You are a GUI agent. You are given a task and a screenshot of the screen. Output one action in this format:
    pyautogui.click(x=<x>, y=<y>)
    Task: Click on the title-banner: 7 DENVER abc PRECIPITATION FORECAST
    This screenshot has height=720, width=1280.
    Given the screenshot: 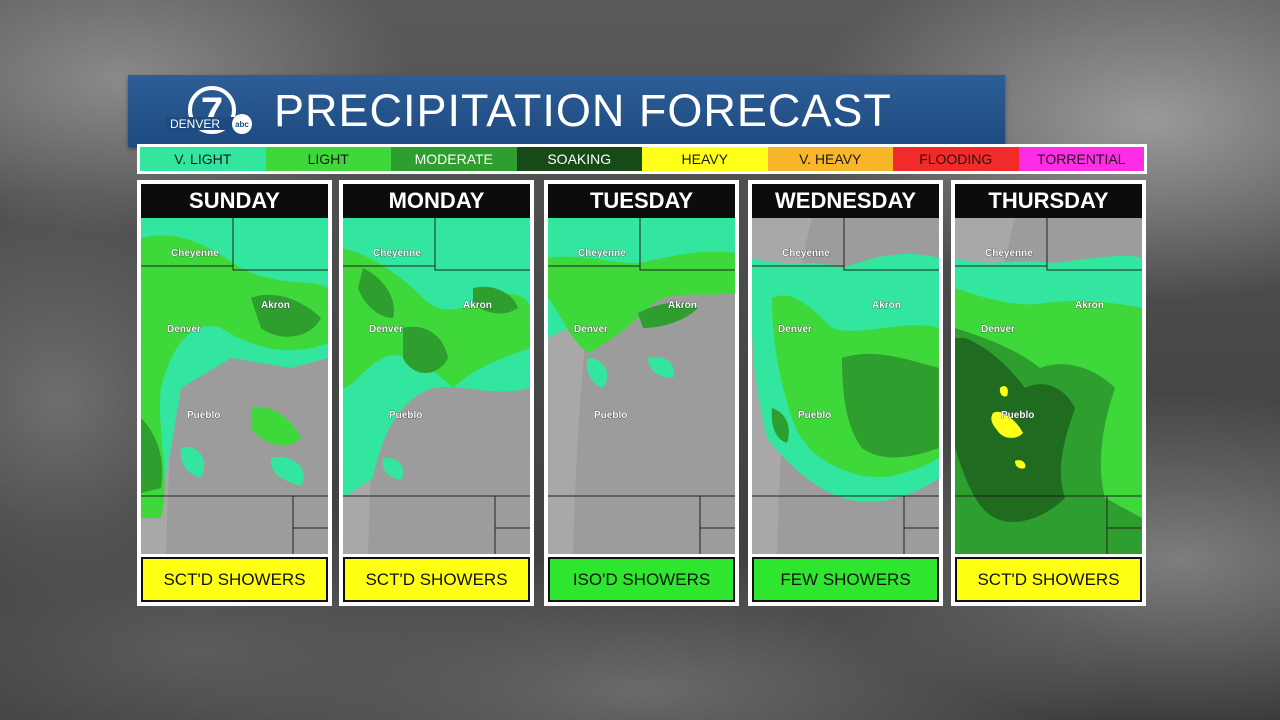 What is the action you would take?
    pyautogui.click(x=566, y=111)
    